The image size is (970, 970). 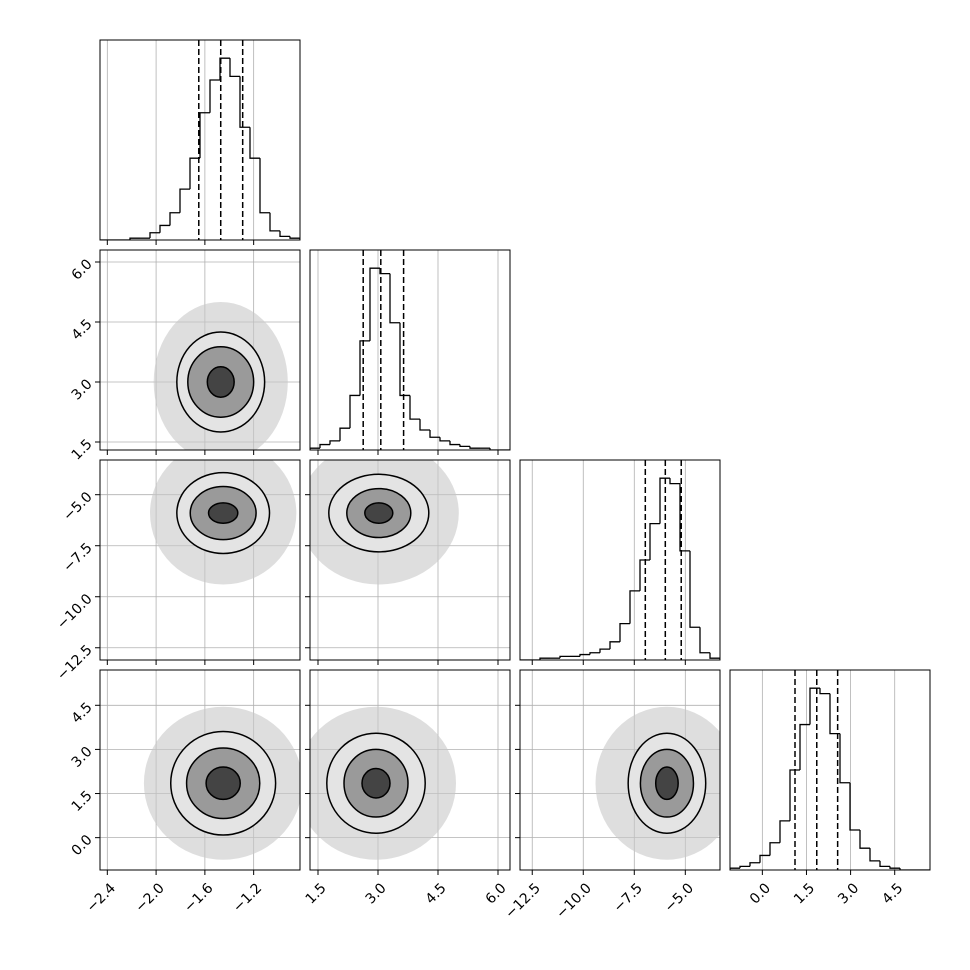 What do you see at coordinates (679, 897) in the screenshot?
I see `x-tick-label: −5.0` at bounding box center [679, 897].